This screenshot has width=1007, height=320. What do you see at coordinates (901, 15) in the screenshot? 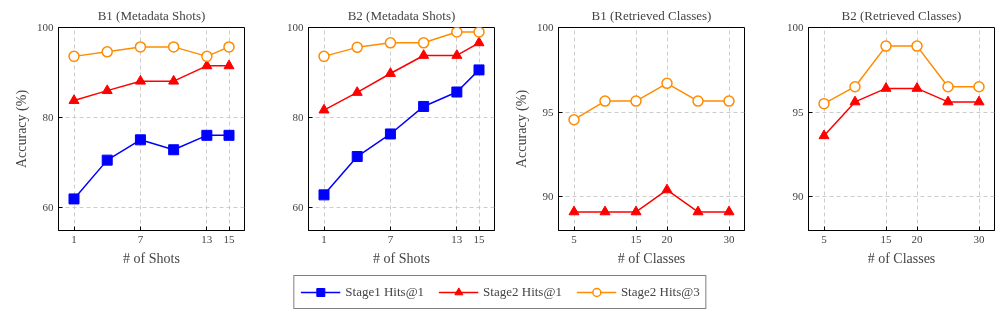
I see `chart-title: B2 (Retrieved Classes)` at bounding box center [901, 15].